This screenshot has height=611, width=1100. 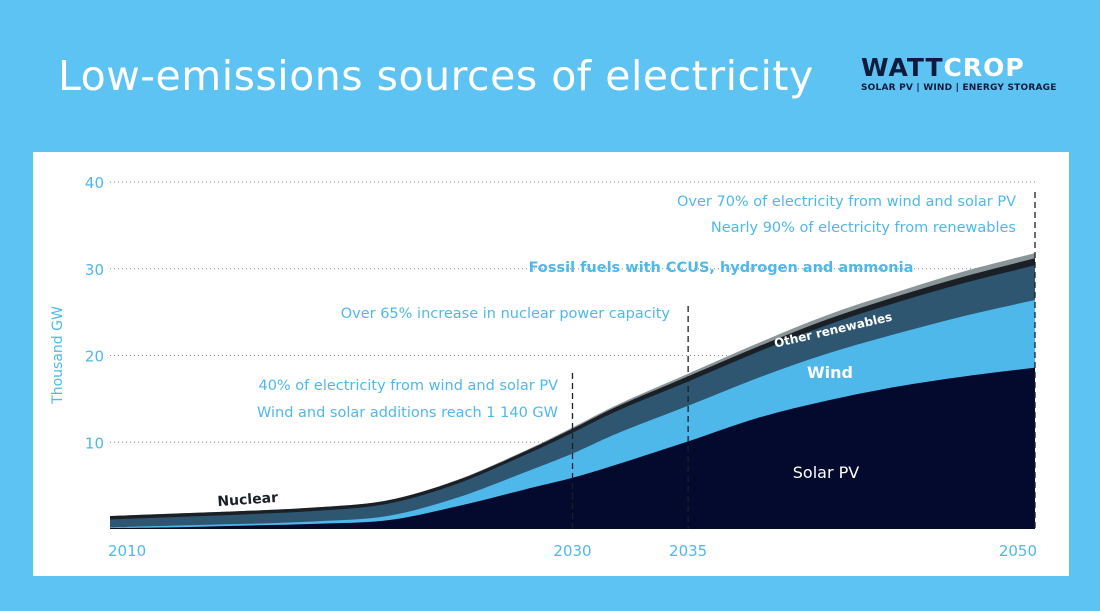 What do you see at coordinates (58, 355) in the screenshot?
I see `y-axis-label: Thousand GW` at bounding box center [58, 355].